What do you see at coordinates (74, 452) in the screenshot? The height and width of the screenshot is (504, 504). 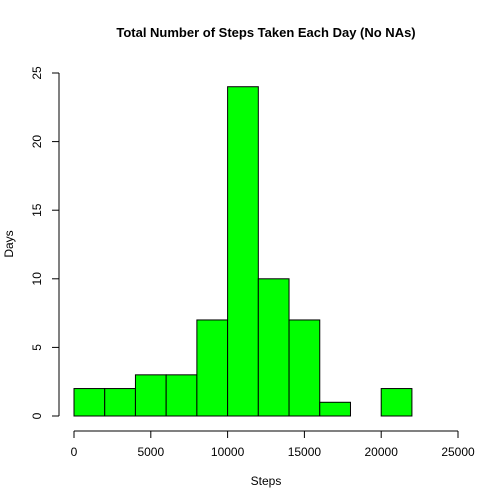 I see `x-tick-label: 0` at bounding box center [74, 452].